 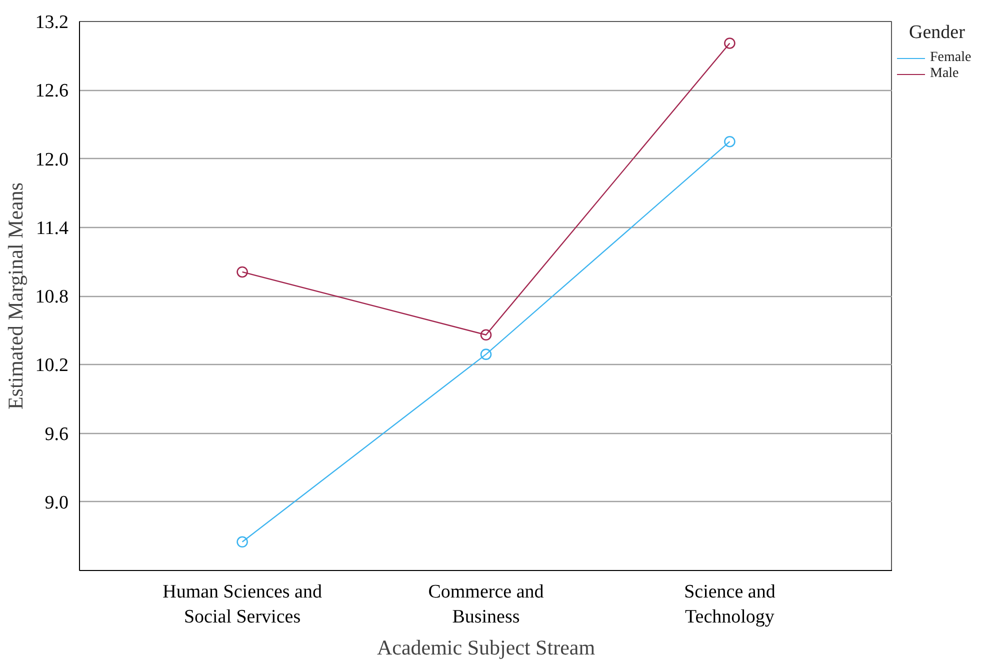 What do you see at coordinates (937, 33) in the screenshot?
I see `legend-title: Gender` at bounding box center [937, 33].